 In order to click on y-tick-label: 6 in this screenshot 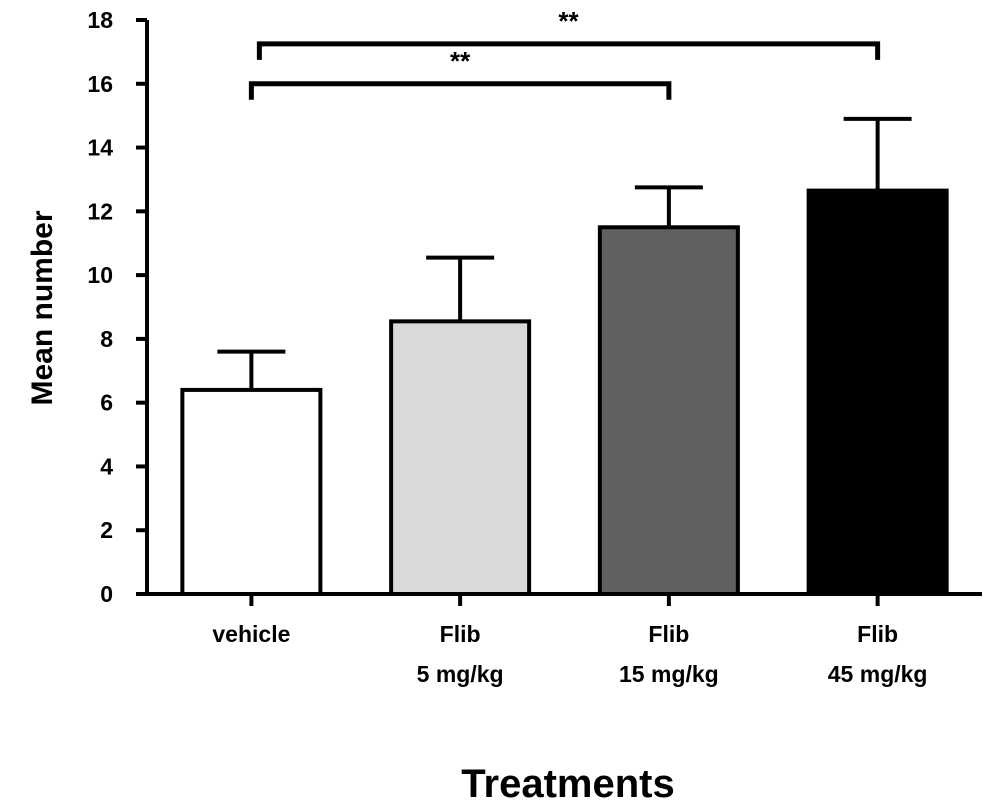, I will do `click(106, 403)`.